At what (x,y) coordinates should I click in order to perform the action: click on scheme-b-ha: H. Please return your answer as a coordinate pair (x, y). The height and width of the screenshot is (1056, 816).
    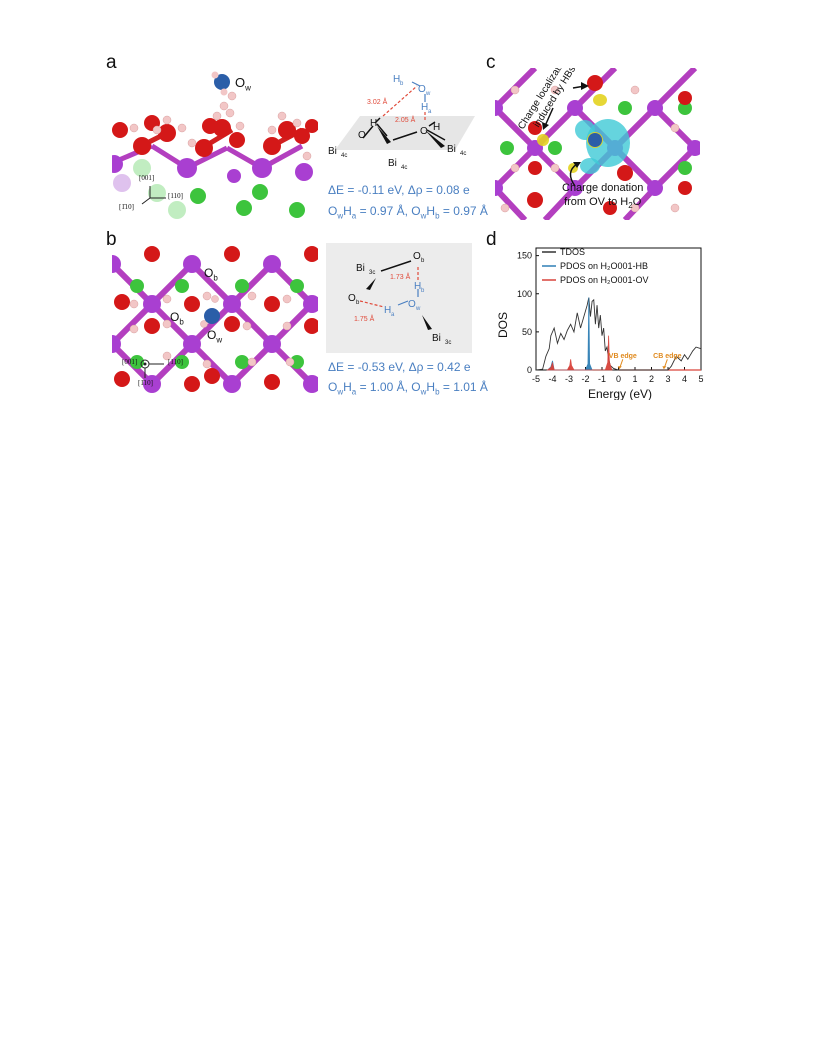
    Looking at the image, I should click on (387, 310).